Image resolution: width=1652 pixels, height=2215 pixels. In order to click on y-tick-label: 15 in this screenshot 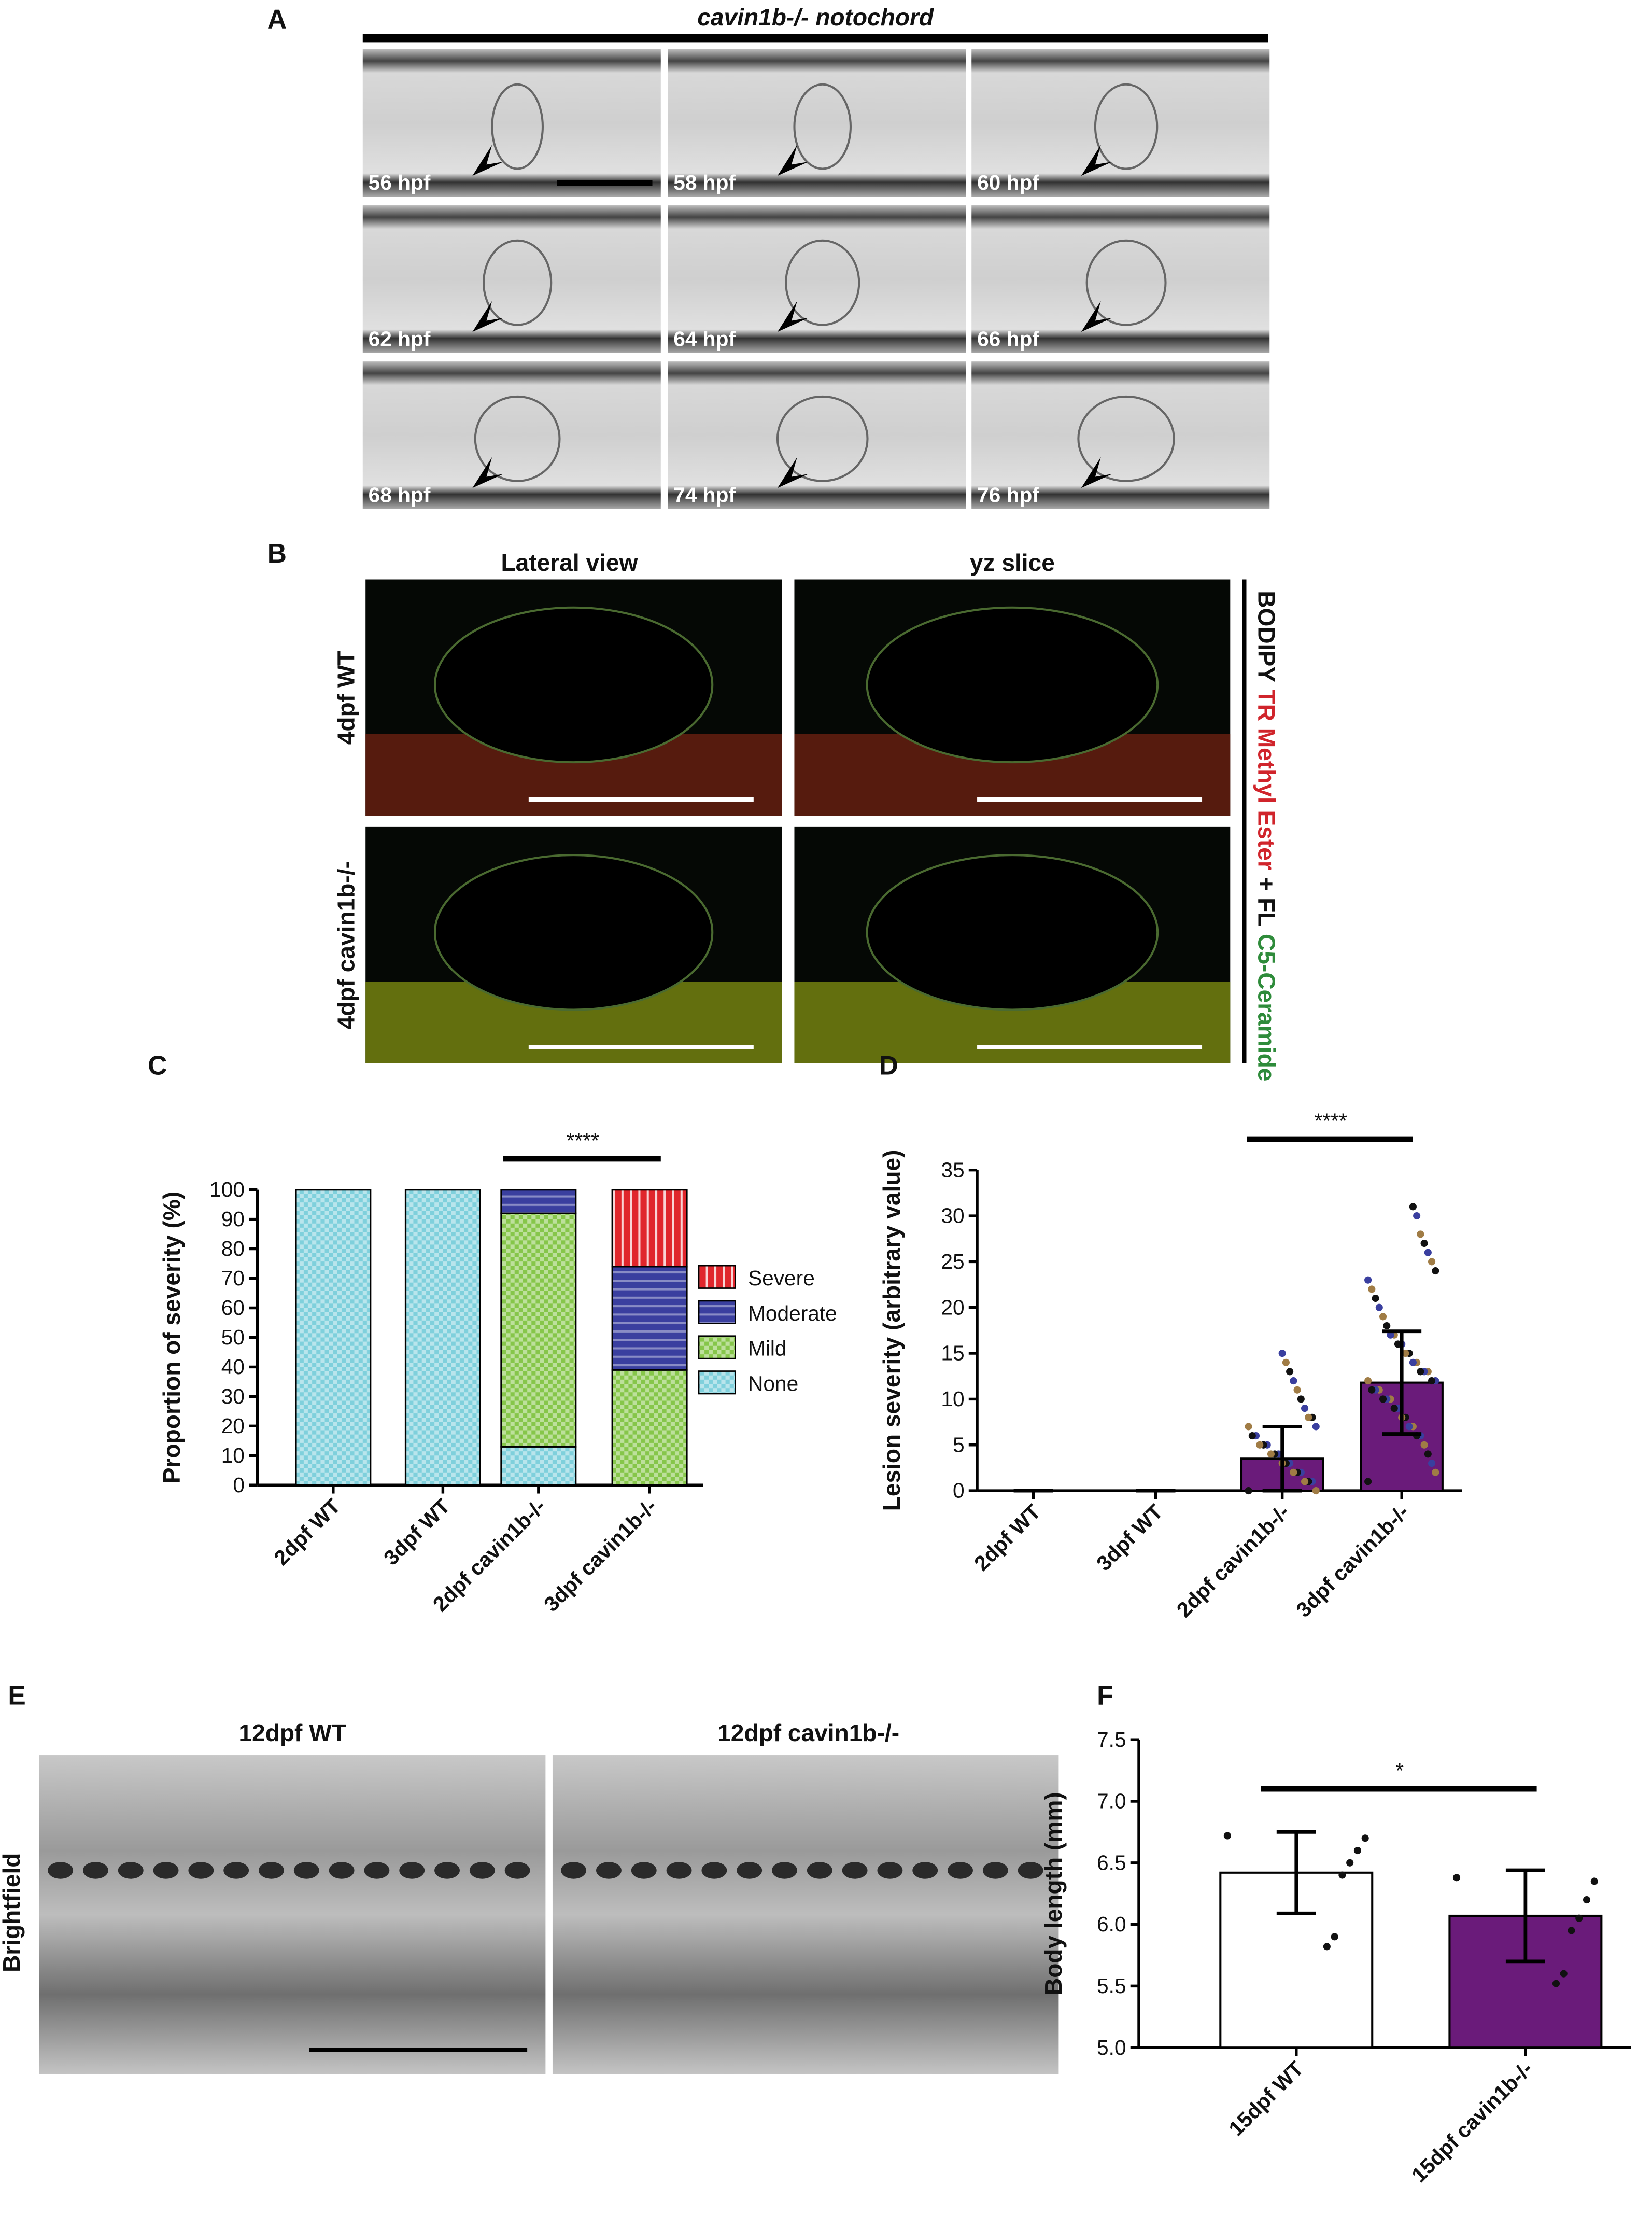, I will do `click(953, 1353)`.